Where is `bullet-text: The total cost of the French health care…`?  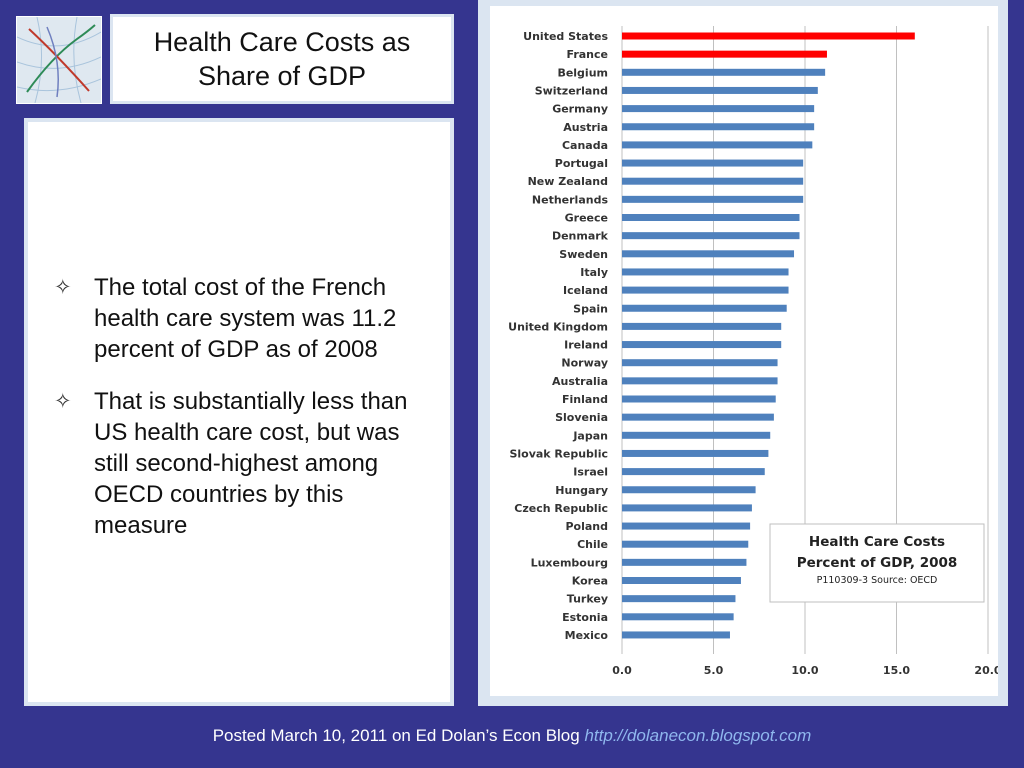 bullet-text: The total cost of the French health care… is located at coordinates (245, 318).